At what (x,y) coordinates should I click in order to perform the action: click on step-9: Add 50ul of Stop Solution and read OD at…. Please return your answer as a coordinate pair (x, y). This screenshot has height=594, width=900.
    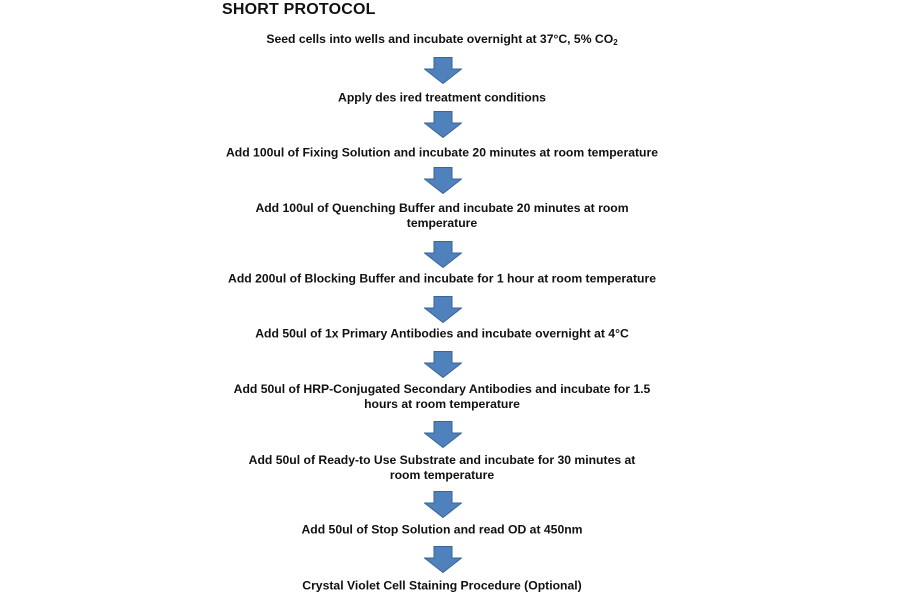
    Looking at the image, I should click on (442, 529).